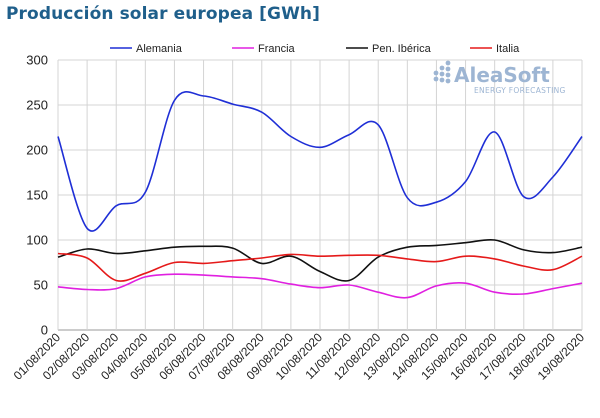  Describe the element at coordinates (508, 49) in the screenshot. I see `legend-label-italia: Italia` at that location.